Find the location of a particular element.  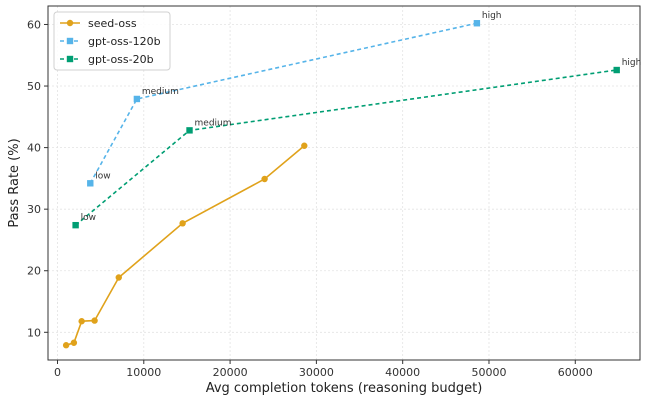

y-axis-label: Pass Rate (%) is located at coordinates (14, 182).